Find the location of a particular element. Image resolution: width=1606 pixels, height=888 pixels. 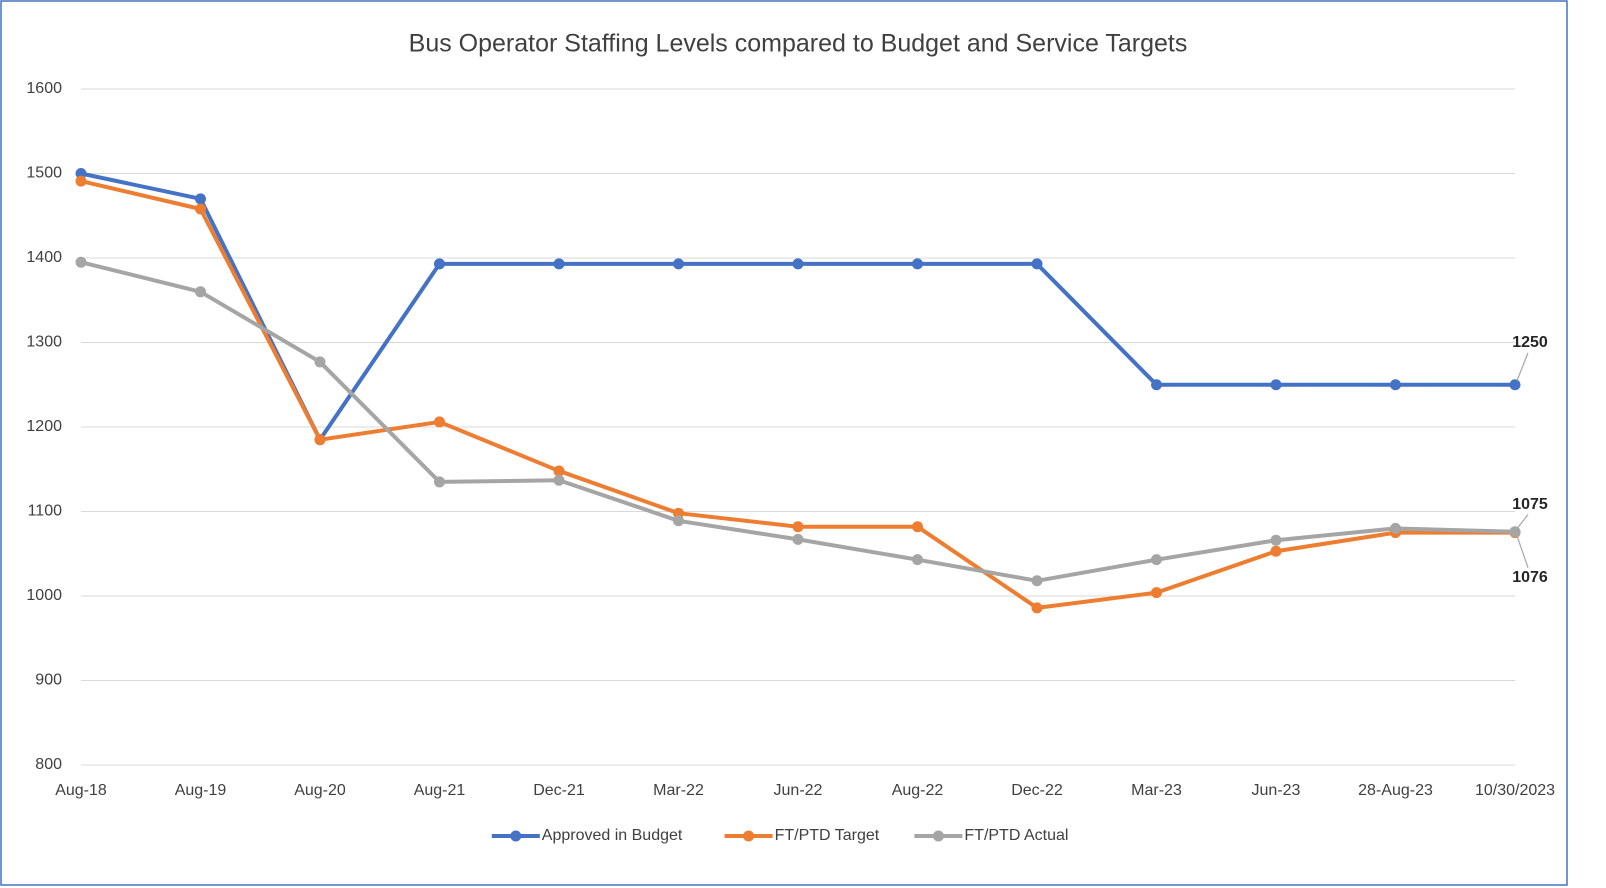

x-tick-label: Mar-22 is located at coordinates (678, 790).